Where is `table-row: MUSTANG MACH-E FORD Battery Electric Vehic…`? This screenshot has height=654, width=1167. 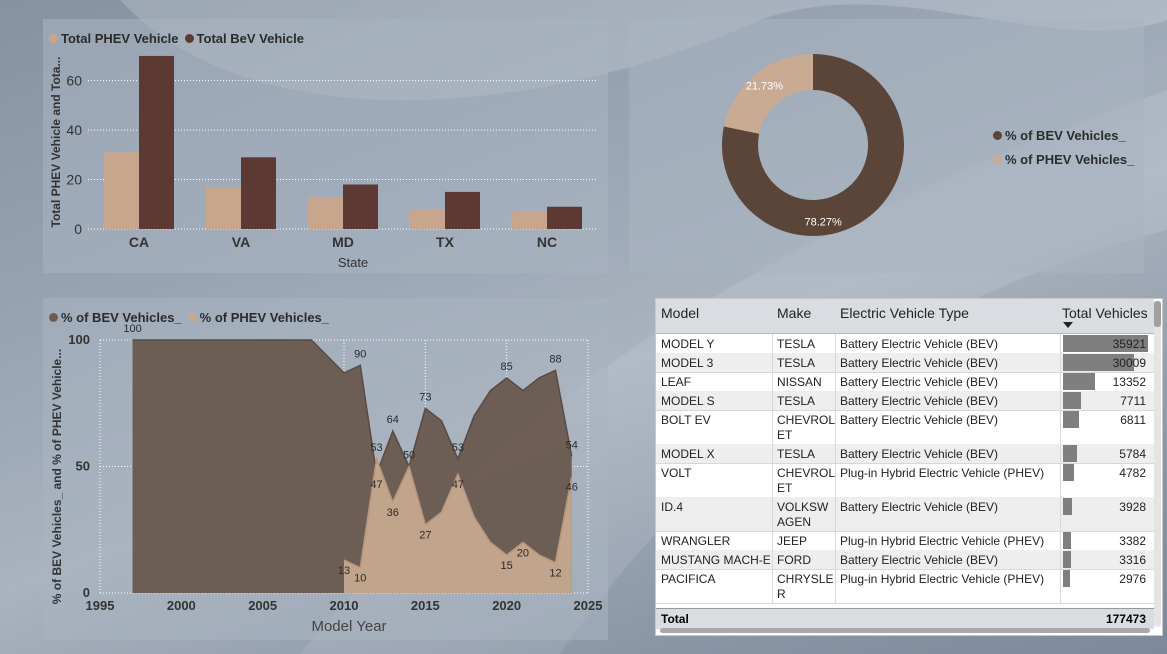 table-row: MUSTANG MACH-E FORD Battery Electric Vehic… is located at coordinates (905, 560).